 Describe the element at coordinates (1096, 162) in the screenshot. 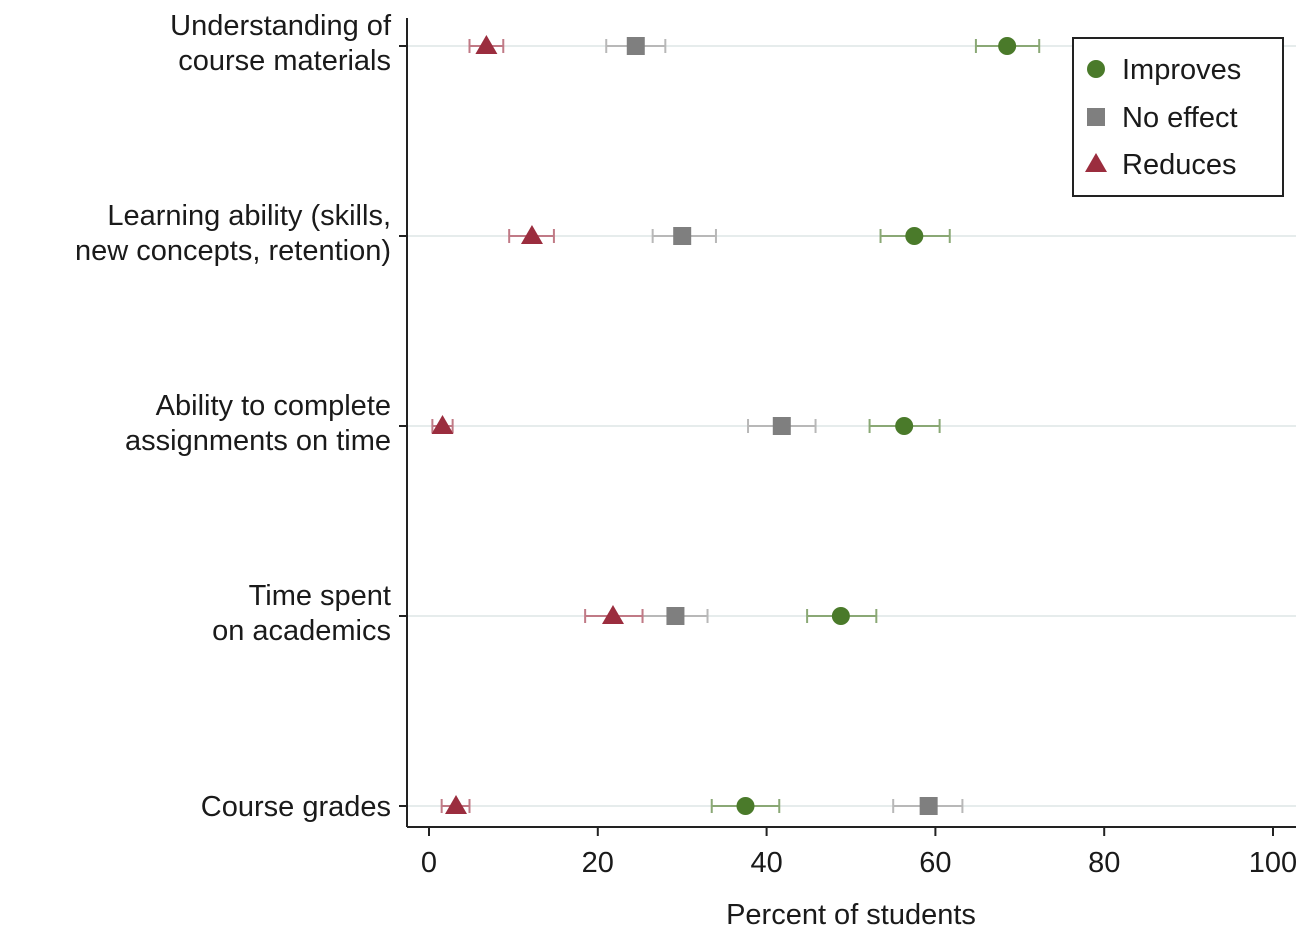

I see `legend-marker-reduces` at that location.